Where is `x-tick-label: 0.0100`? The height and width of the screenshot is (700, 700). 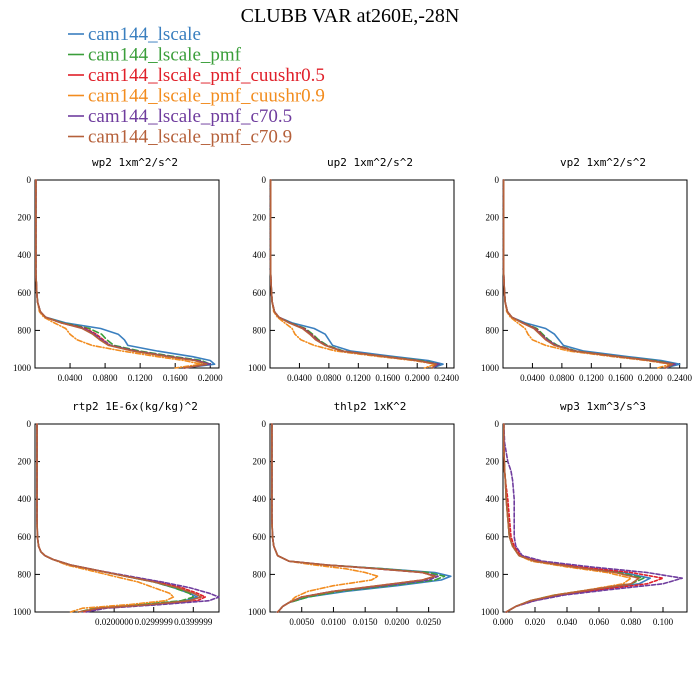 x-tick-label: 0.0100 is located at coordinates (333, 622).